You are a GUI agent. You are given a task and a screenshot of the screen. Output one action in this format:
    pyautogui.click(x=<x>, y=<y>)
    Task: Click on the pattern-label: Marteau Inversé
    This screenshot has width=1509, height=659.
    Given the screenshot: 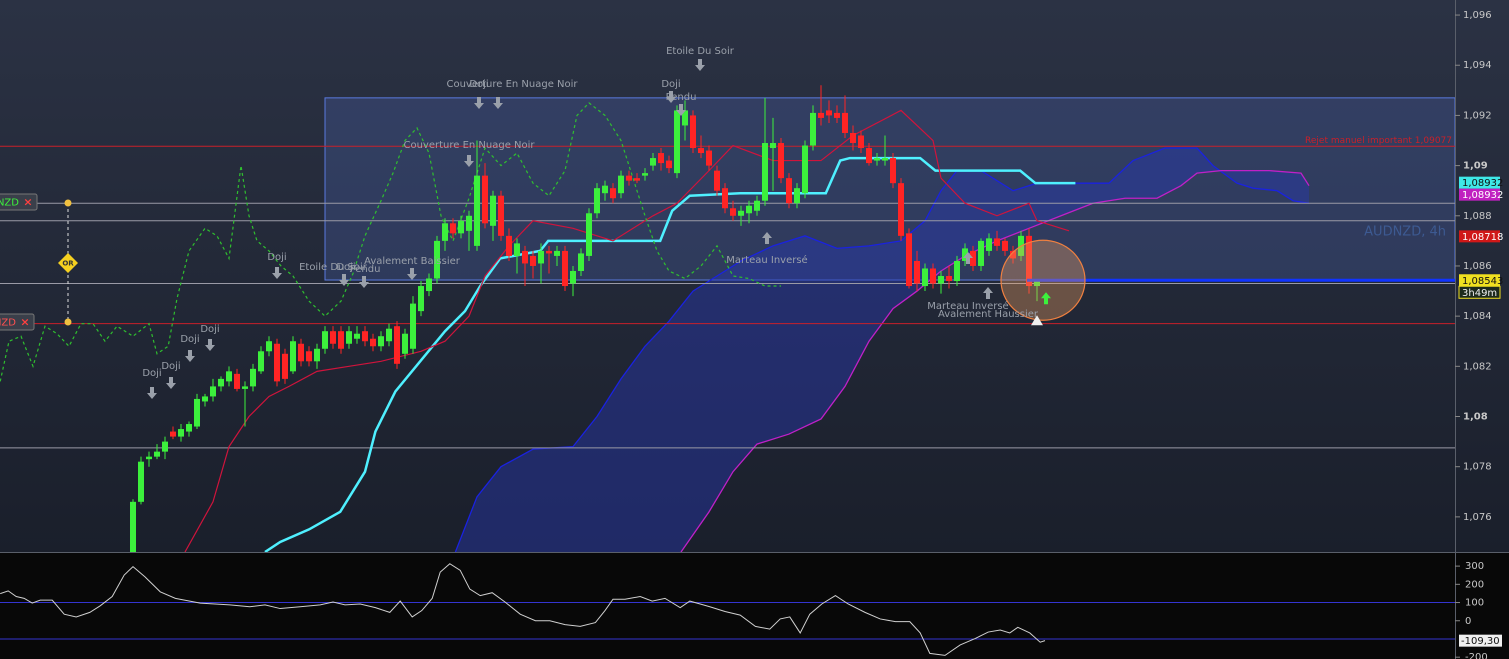 What is the action you would take?
    pyautogui.click(x=967, y=306)
    